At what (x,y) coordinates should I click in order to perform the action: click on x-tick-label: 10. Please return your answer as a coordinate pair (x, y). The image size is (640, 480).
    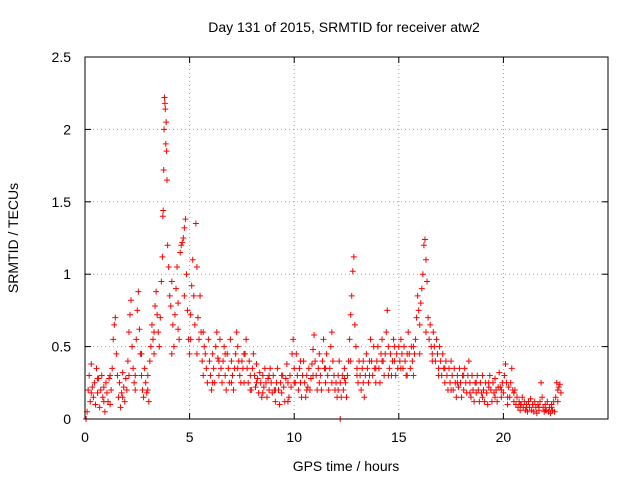
    Looking at the image, I should click on (294, 437).